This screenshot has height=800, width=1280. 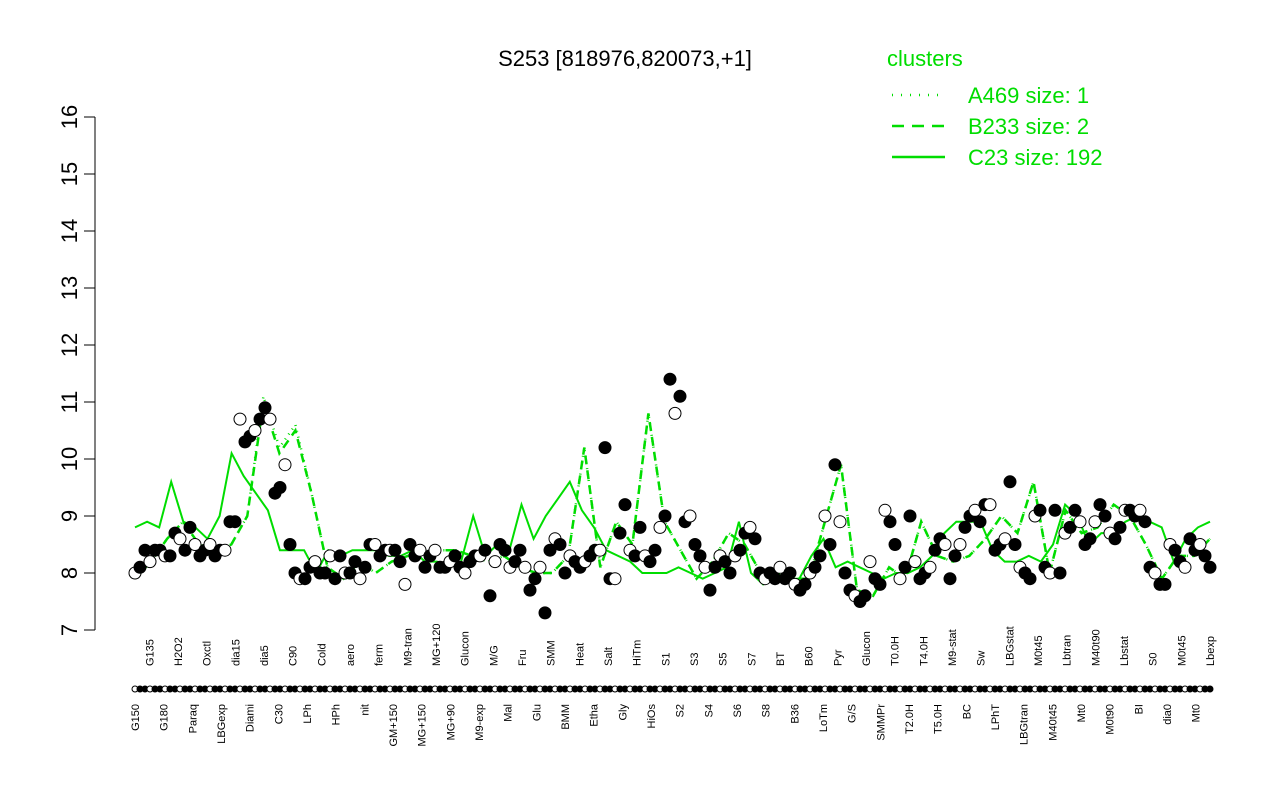 I want to click on x-tick-label: SMM, so click(x=552, y=653).